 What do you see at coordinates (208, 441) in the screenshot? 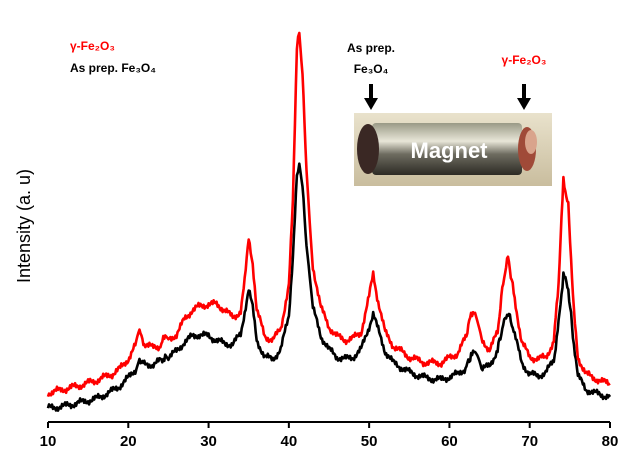
I see `x-tick-label: 30` at bounding box center [208, 441].